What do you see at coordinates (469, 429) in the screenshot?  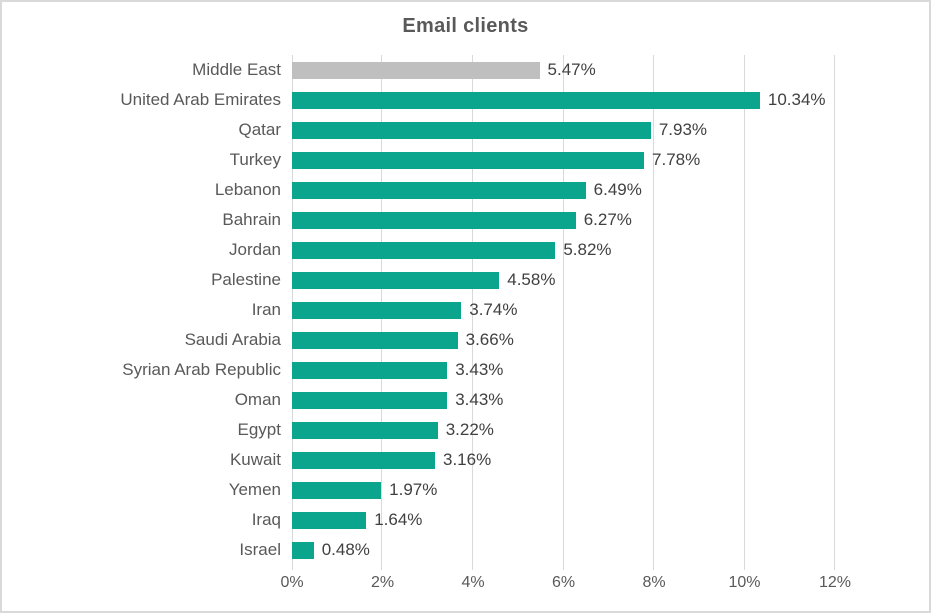 I see `value-label: 3.22%` at bounding box center [469, 429].